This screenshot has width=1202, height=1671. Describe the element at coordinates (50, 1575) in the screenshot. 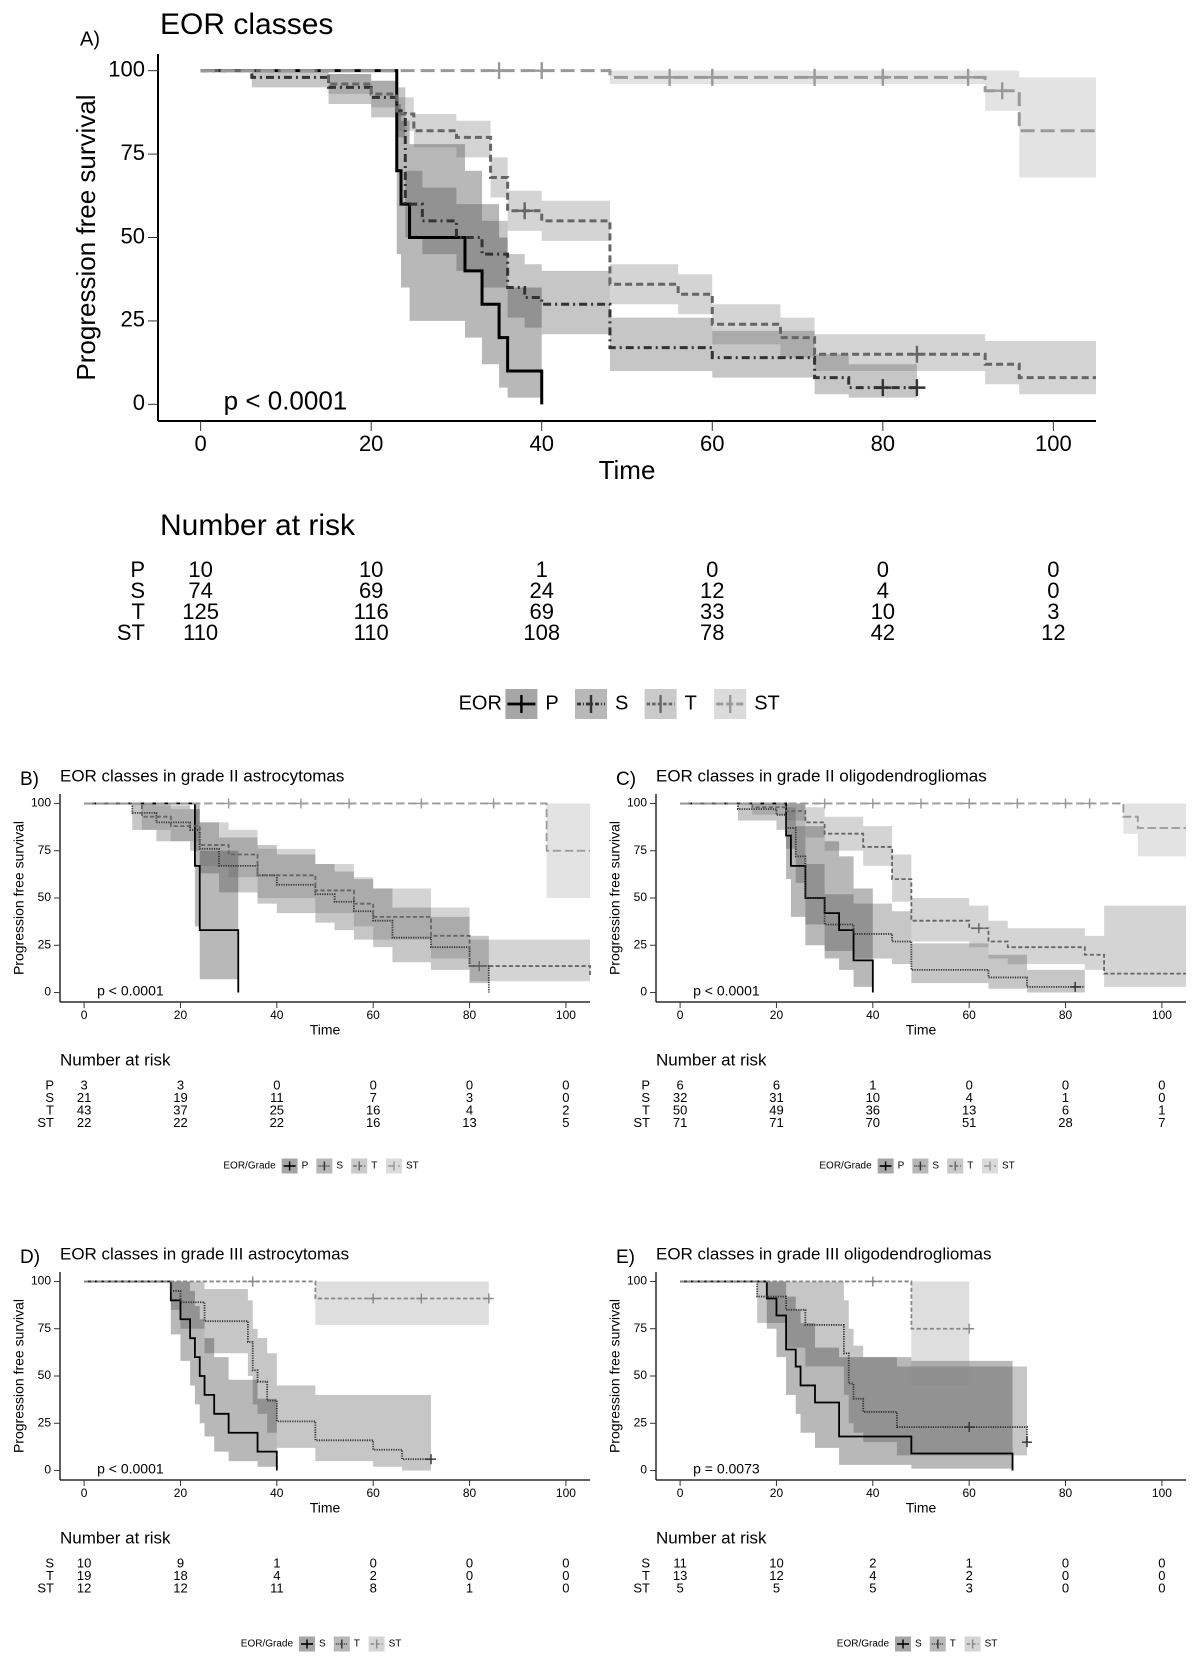

I see `risk-row-label: T` at that location.